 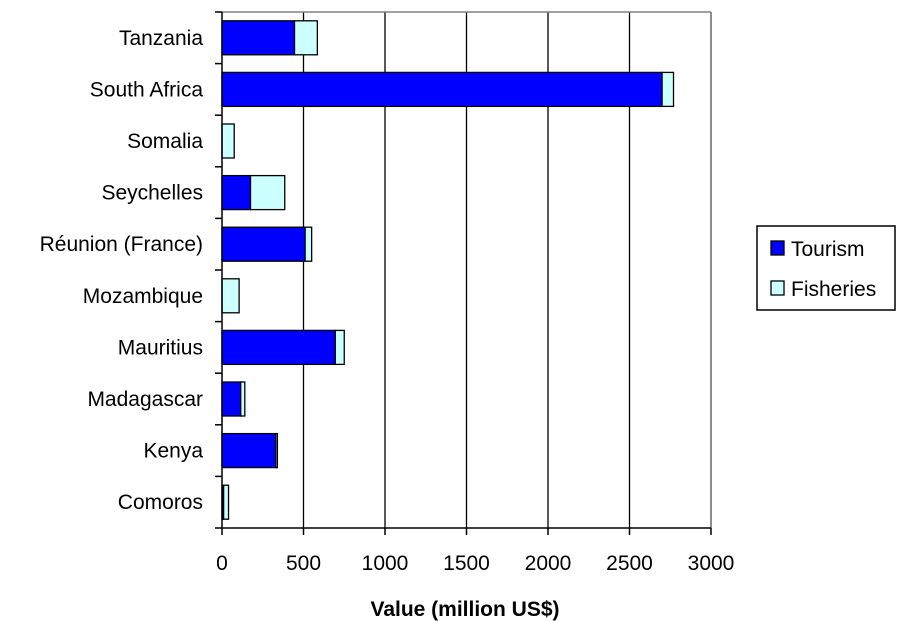 What do you see at coordinates (464, 609) in the screenshot?
I see `x-axis-title: Value (million US$)` at bounding box center [464, 609].